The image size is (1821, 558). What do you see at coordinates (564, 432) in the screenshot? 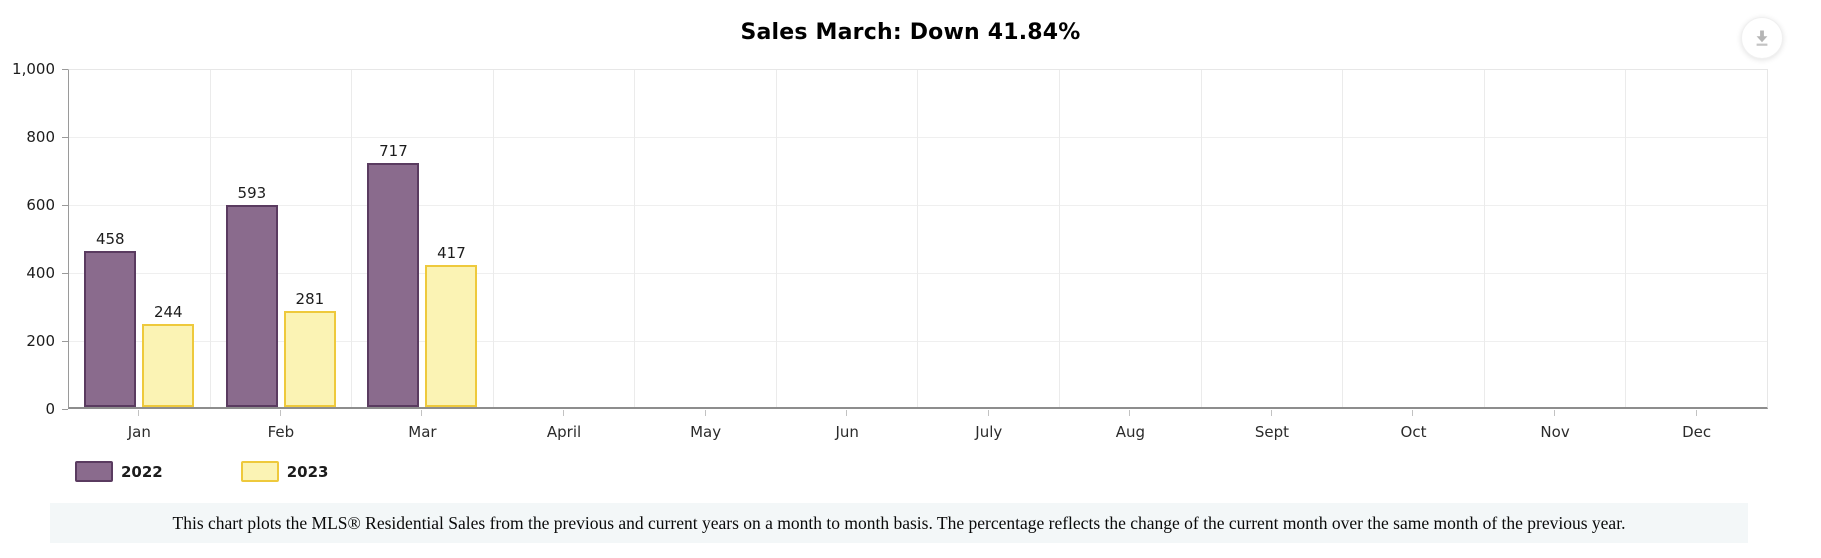
I see `x-axis-label-april: April` at bounding box center [564, 432].